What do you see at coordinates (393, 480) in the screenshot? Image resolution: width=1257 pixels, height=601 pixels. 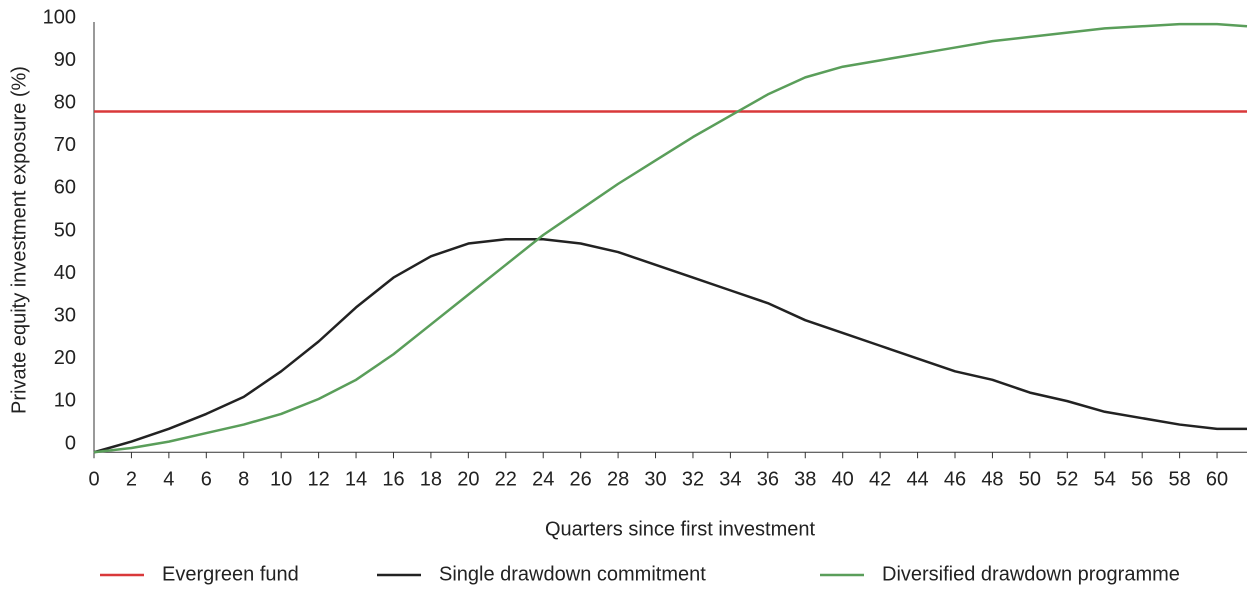 I see `x-tick-label: 16` at bounding box center [393, 480].